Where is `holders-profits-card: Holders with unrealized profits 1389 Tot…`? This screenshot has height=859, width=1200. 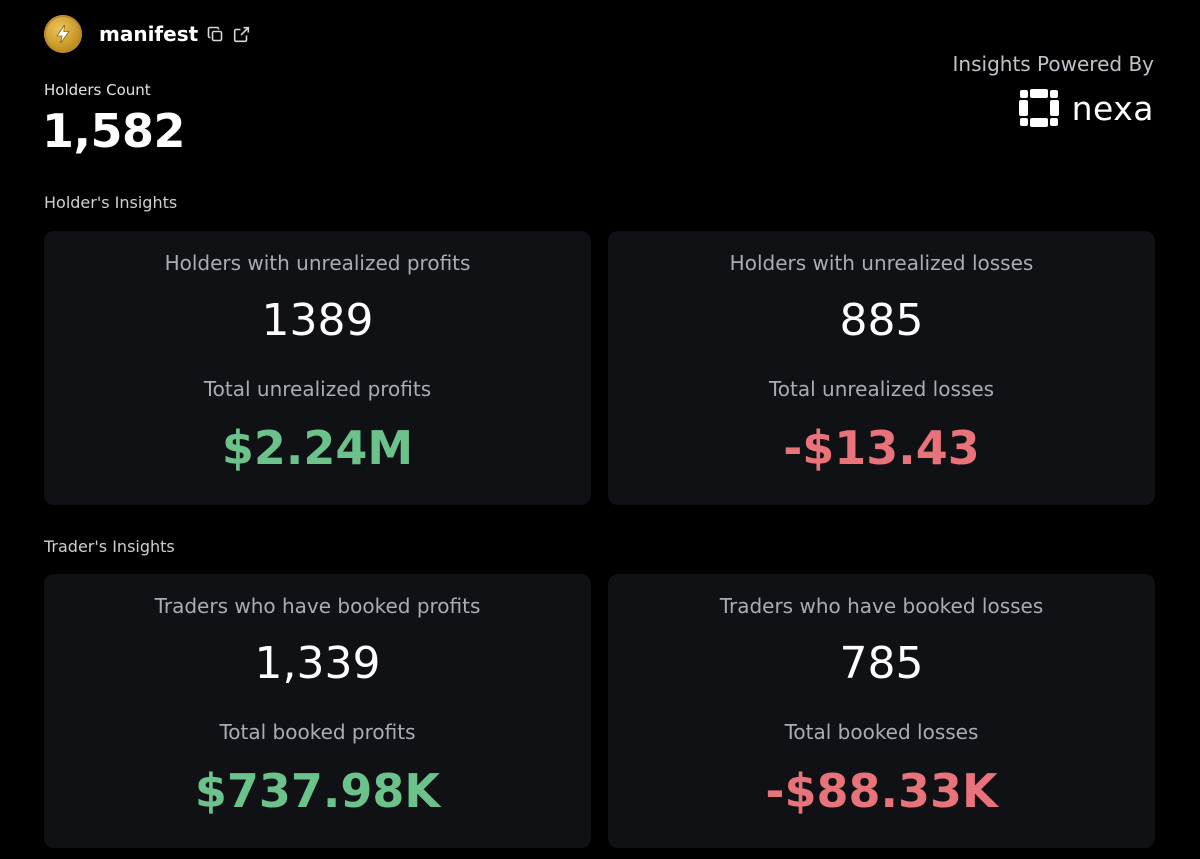
holders-profits-card: Holders with unrealized profits 1389 Tot… is located at coordinates (317, 368).